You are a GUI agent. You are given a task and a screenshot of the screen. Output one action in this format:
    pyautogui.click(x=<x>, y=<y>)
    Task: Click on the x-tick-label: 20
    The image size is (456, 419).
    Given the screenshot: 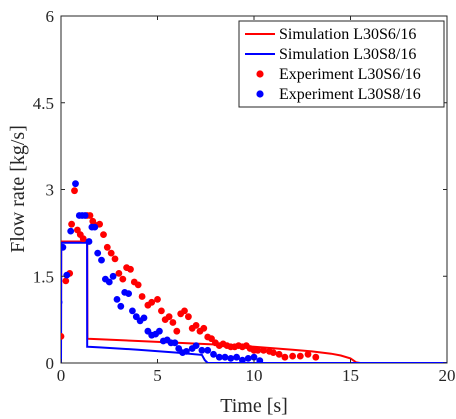 What is the action you would take?
    pyautogui.click(x=447, y=375)
    